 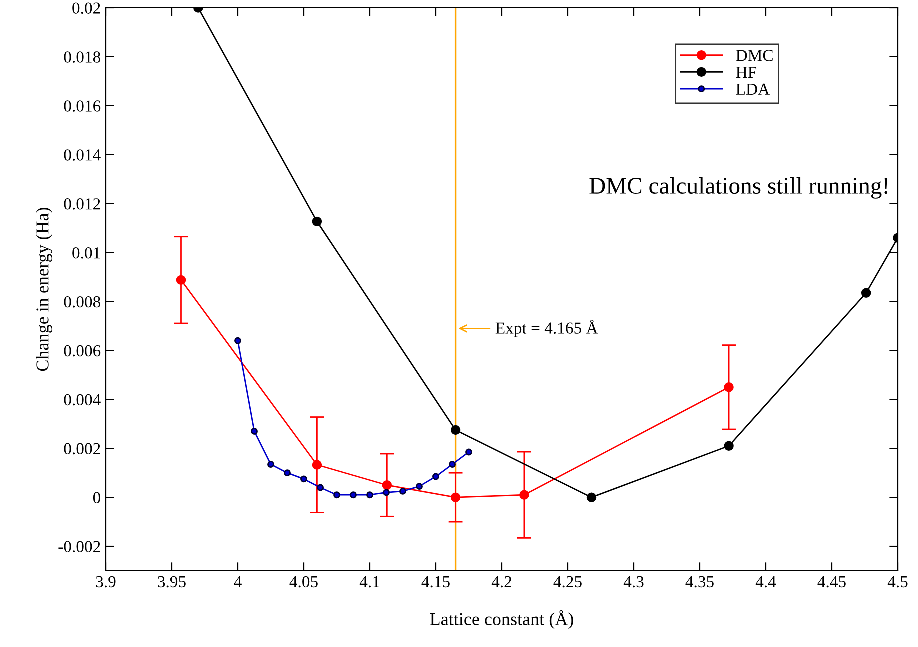 I want to click on x-tick-label: 4.2, so click(x=502, y=582).